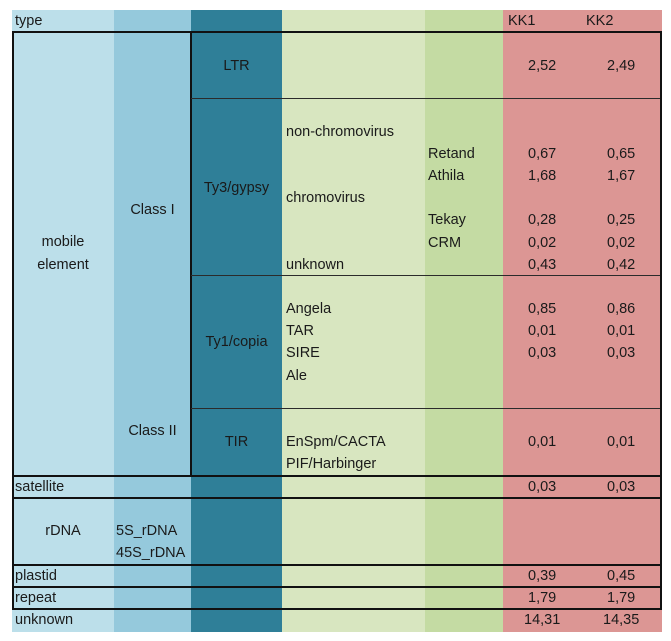 This screenshot has height=641, width=671. Describe the element at coordinates (13, 253) in the screenshot. I see `rule-mobile-left` at that location.